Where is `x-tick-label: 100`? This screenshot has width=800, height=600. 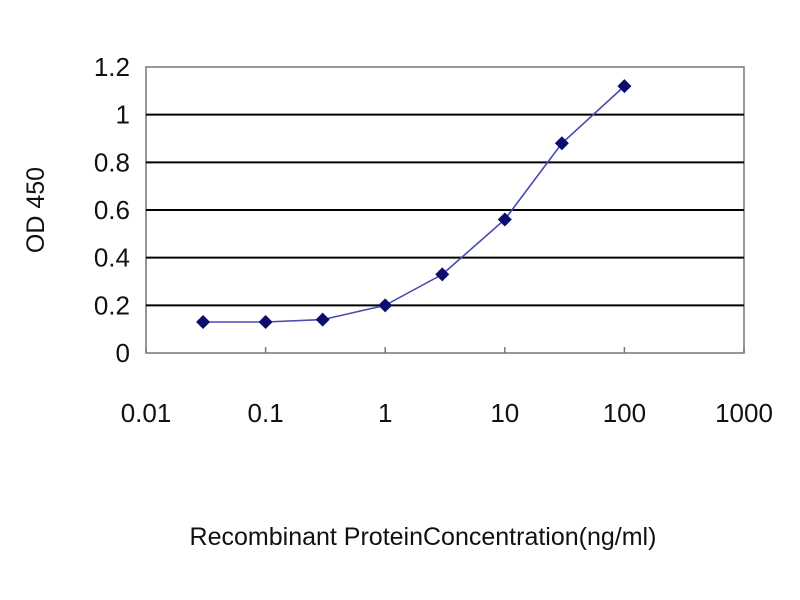 x-tick-label: 100 is located at coordinates (624, 413).